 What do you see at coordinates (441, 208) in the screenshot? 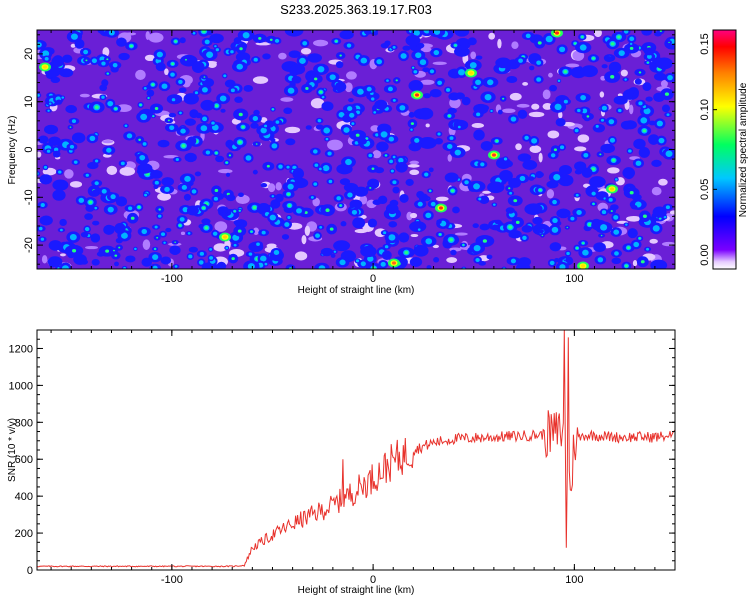
I see `spectrogram-peak-core` at bounding box center [441, 208].